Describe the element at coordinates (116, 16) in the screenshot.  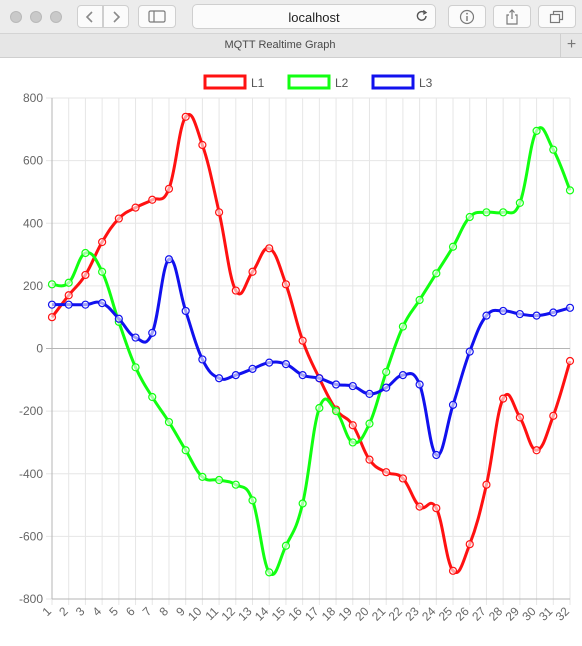
I see `forward-button` at that location.